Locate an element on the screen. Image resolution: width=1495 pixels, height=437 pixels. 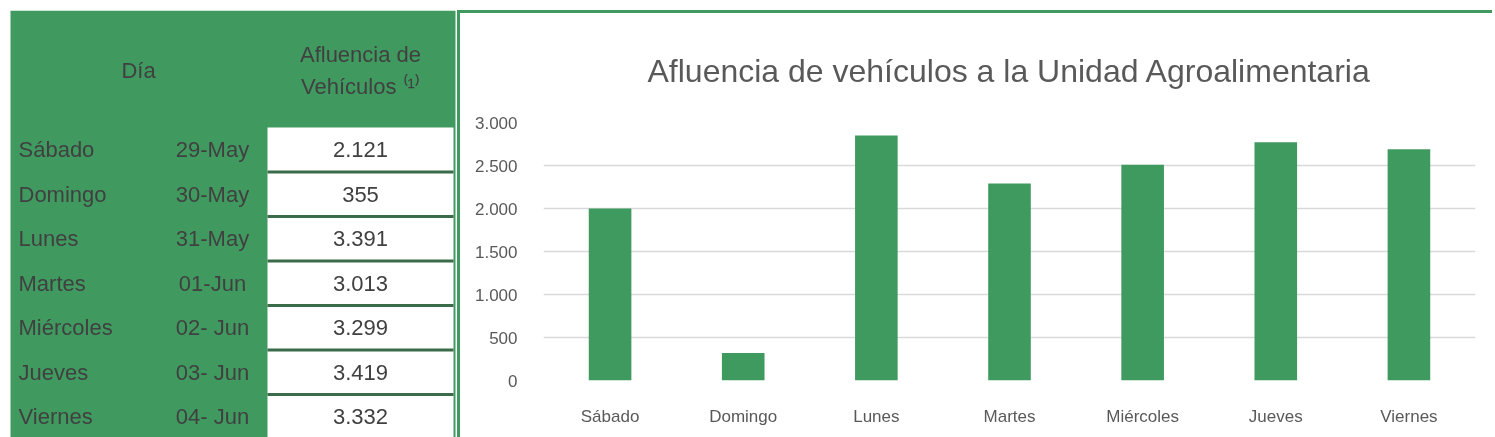
text: Domingo is located at coordinates (62, 194).